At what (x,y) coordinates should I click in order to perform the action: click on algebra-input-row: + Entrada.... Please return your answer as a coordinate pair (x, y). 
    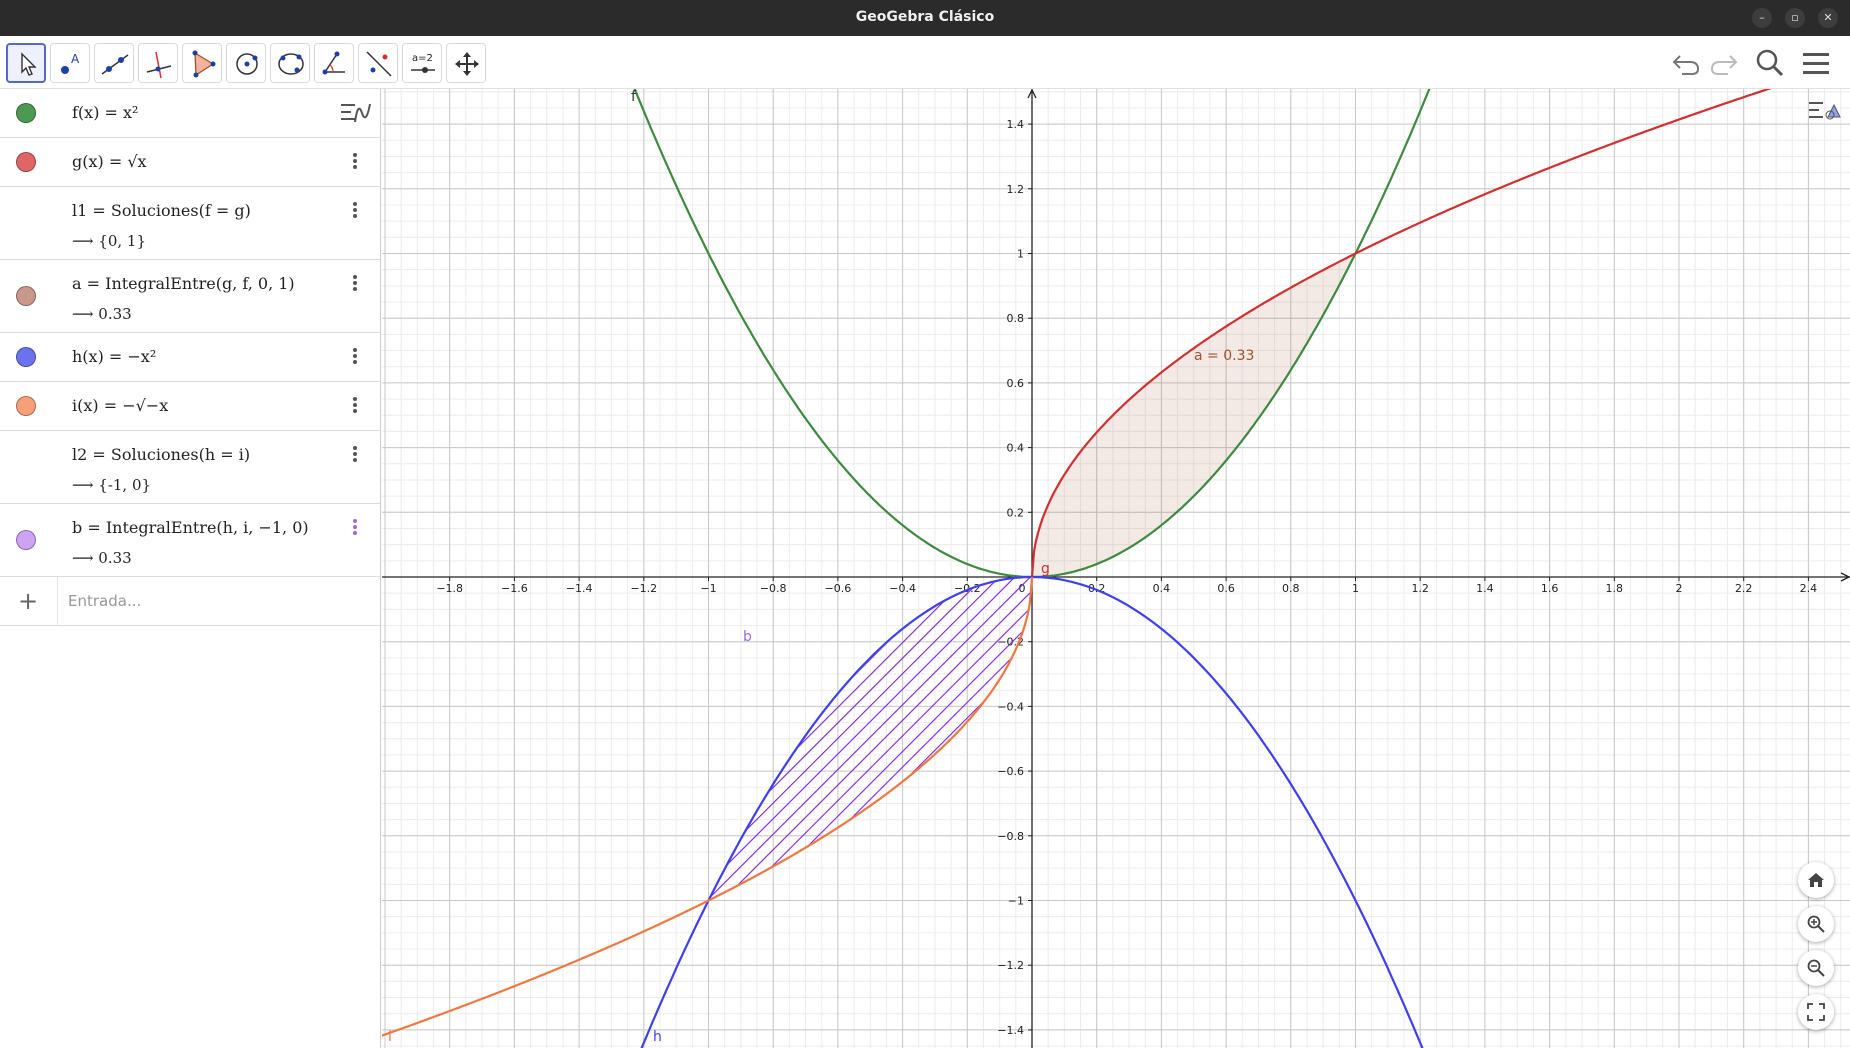
    Looking at the image, I should click on (190, 601).